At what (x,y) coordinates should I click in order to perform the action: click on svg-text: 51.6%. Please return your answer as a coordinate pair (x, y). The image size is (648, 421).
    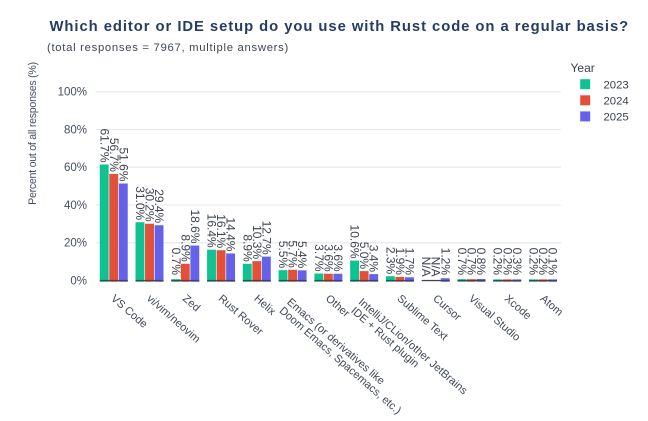
    Looking at the image, I should click on (123, 164).